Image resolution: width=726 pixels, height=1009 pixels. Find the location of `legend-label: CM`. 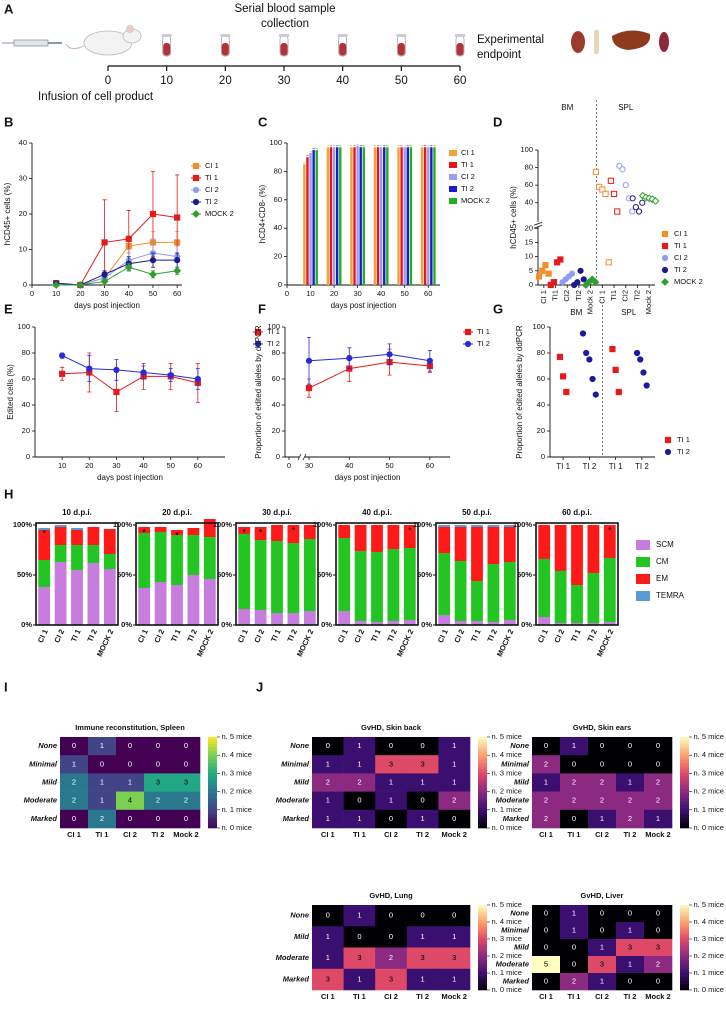

legend-label: CM is located at coordinates (662, 561).